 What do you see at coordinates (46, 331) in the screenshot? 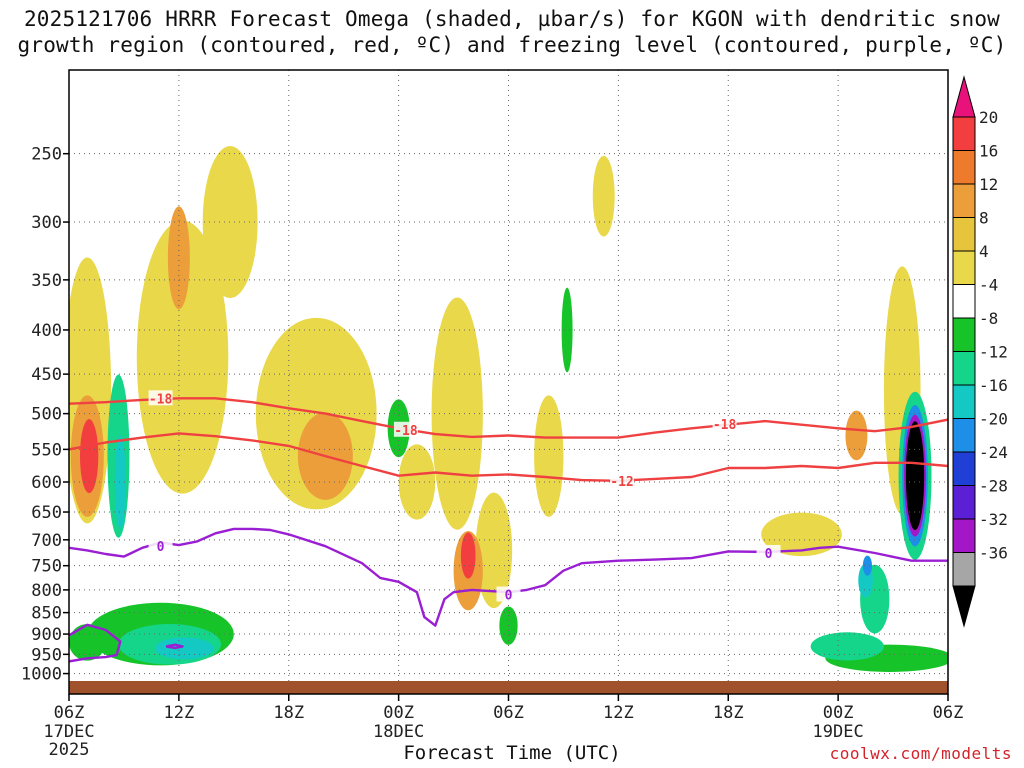
I see `y-tick-label-400: 400` at bounding box center [46, 331].